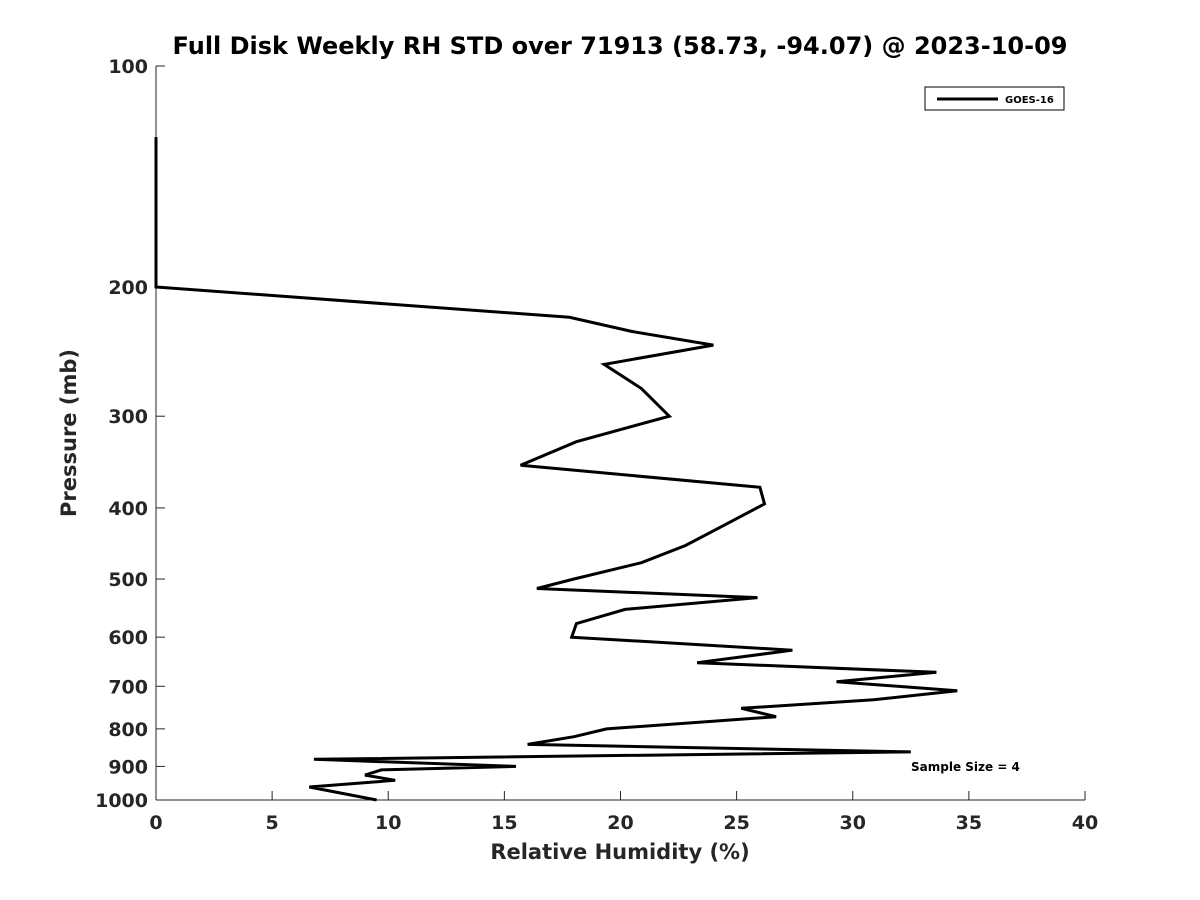 The image size is (1200, 900). What do you see at coordinates (128, 730) in the screenshot?
I see `y-tick-label: 800` at bounding box center [128, 730].